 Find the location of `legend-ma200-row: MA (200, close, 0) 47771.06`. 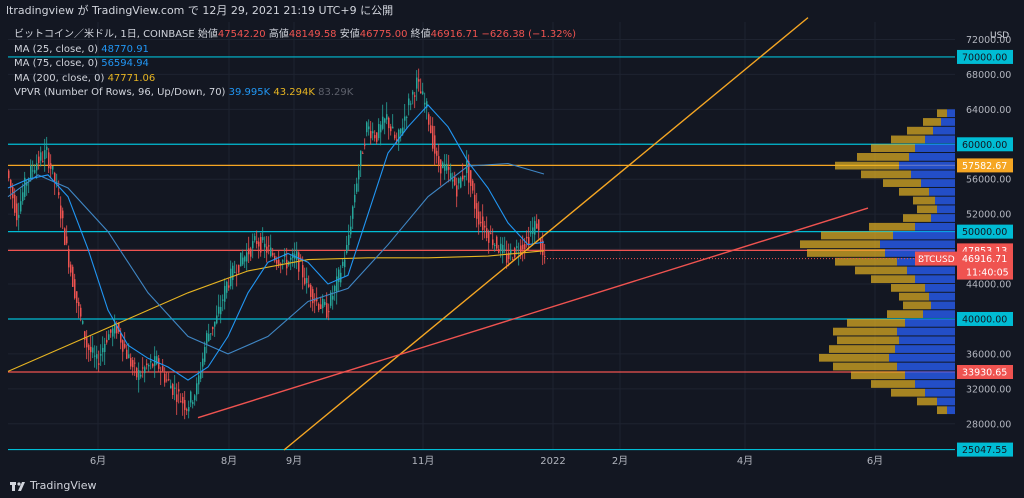

legend-ma200-row: MA (200, close, 0) 47771.06 is located at coordinates (295, 79).